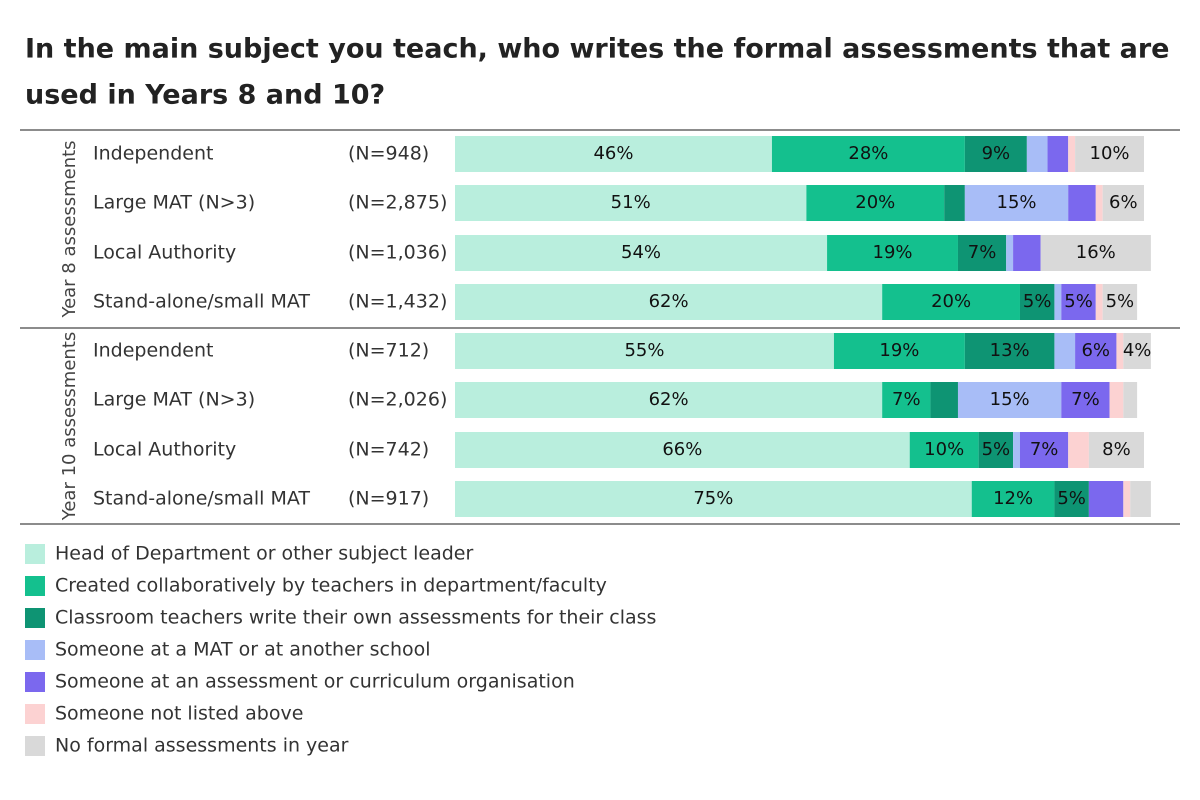 Image resolution: width=1200 pixels, height=800 pixels. What do you see at coordinates (205, 95) in the screenshot?
I see `chart-title: used in Years 8 and 10?` at bounding box center [205, 95].